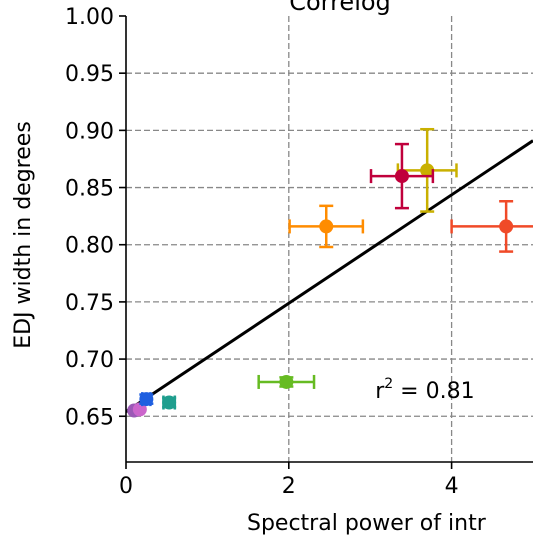  Describe the element at coordinates (367, 523) in the screenshot. I see `x-axis-label: Spectral power of intr` at that location.